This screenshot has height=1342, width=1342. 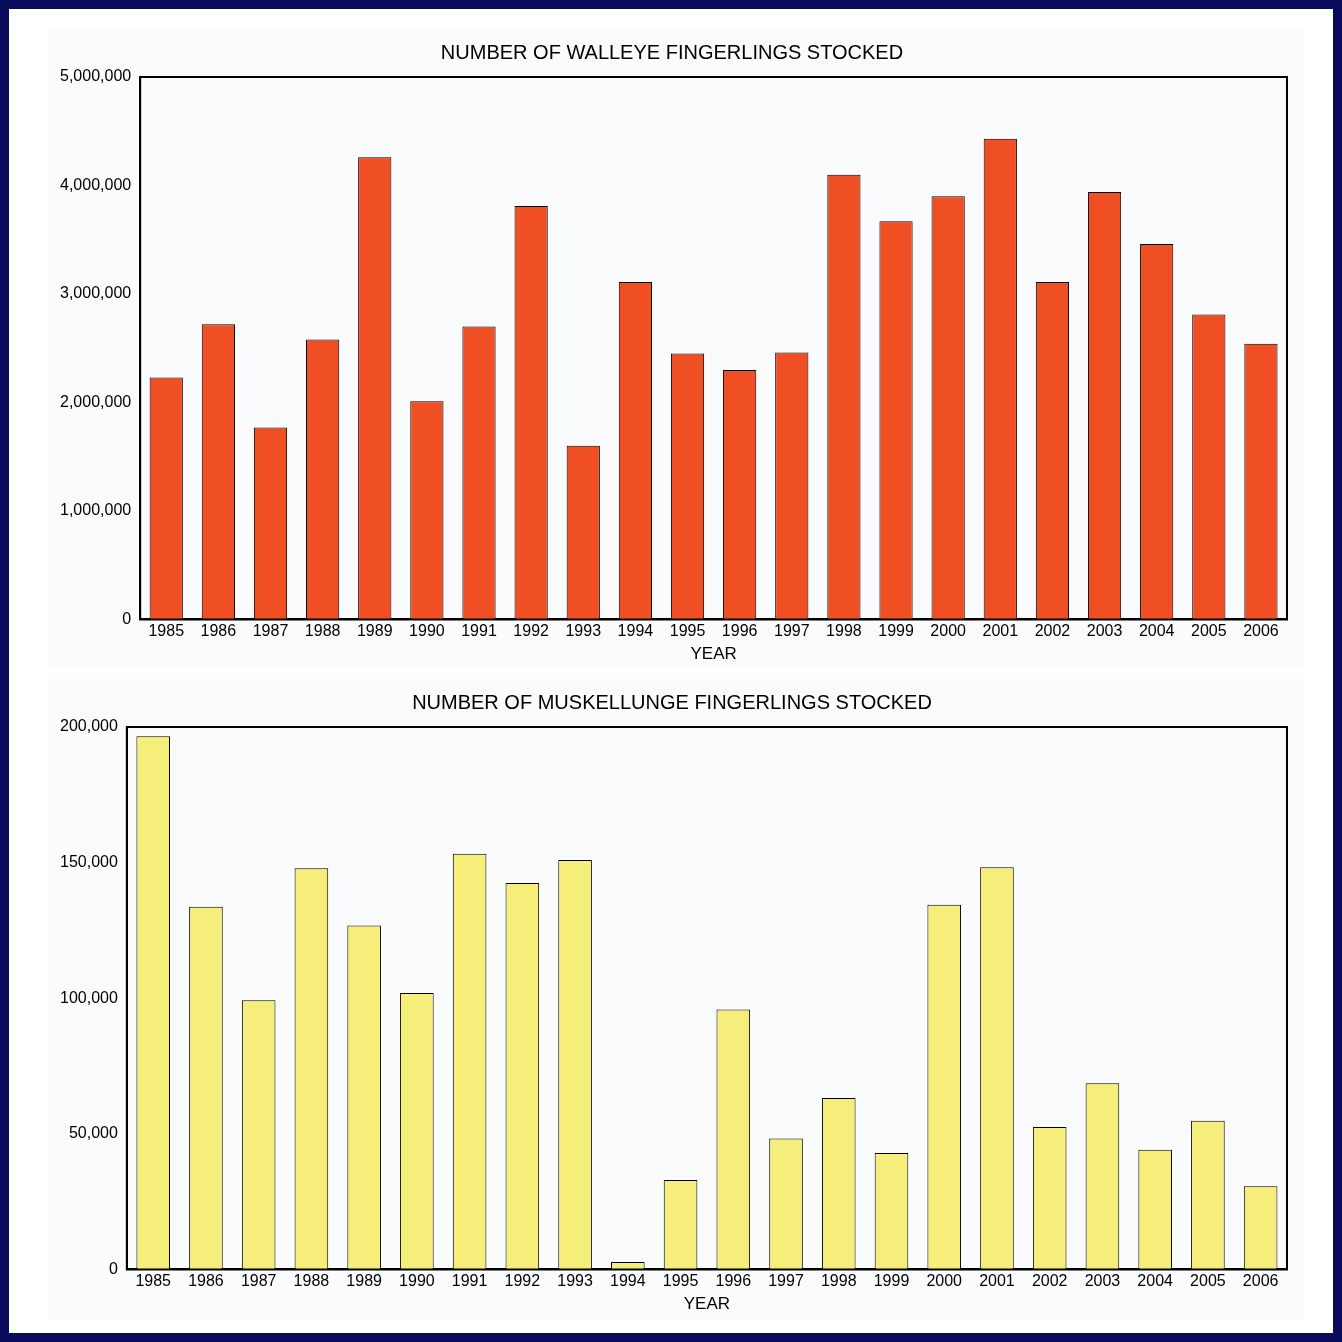 What do you see at coordinates (88, 726) in the screenshot?
I see `y-tick-label: 200,000` at bounding box center [88, 726].